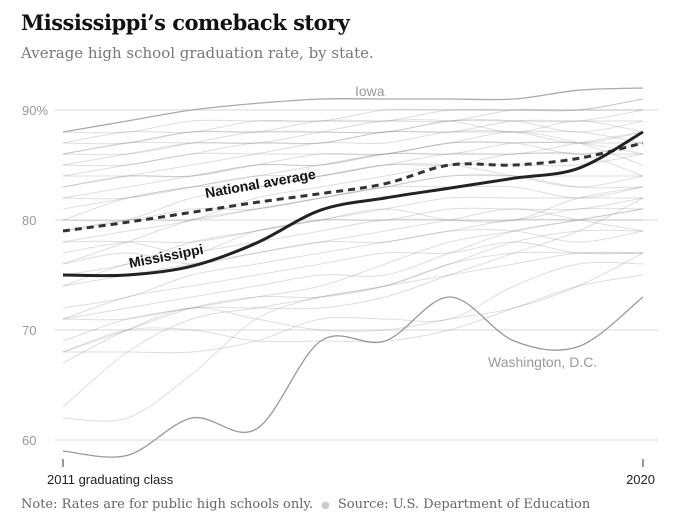  What do you see at coordinates (542, 362) in the screenshot?
I see `dc-label: Washington, D.C.` at bounding box center [542, 362].